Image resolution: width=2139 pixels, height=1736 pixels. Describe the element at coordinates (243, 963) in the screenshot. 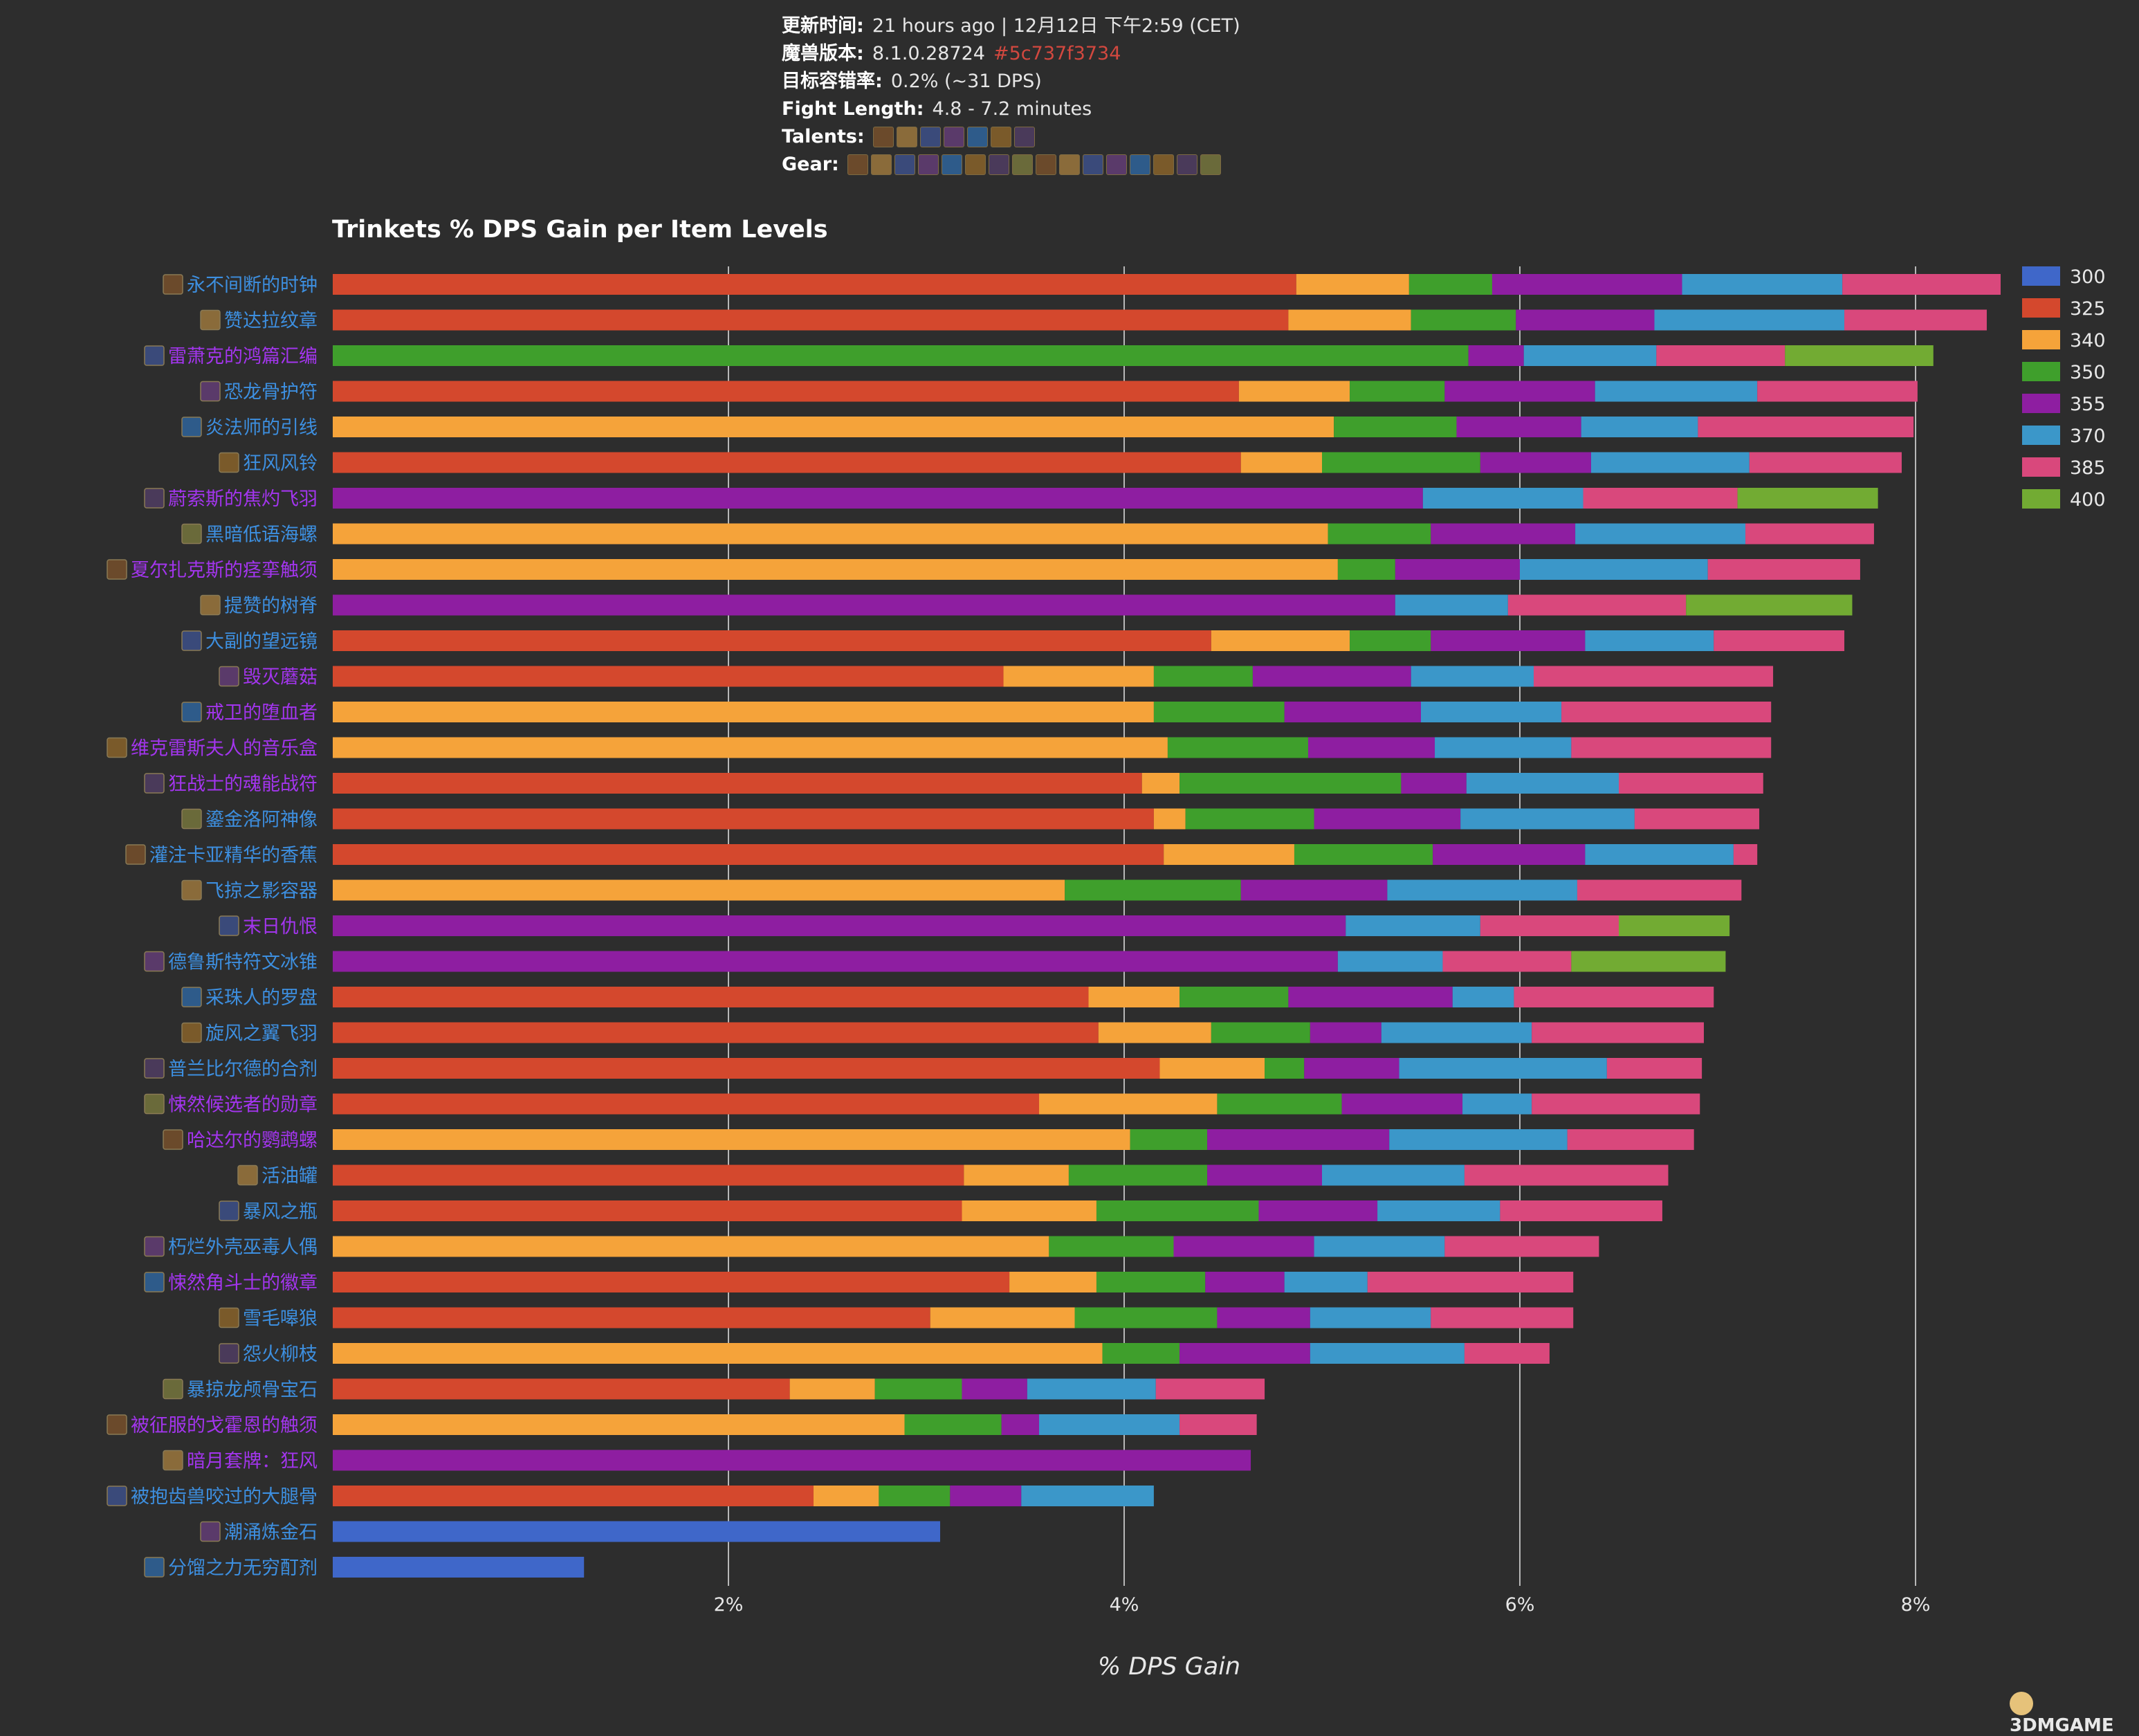

I see `category-label: 德鲁斯特符文冰锥` at that location.